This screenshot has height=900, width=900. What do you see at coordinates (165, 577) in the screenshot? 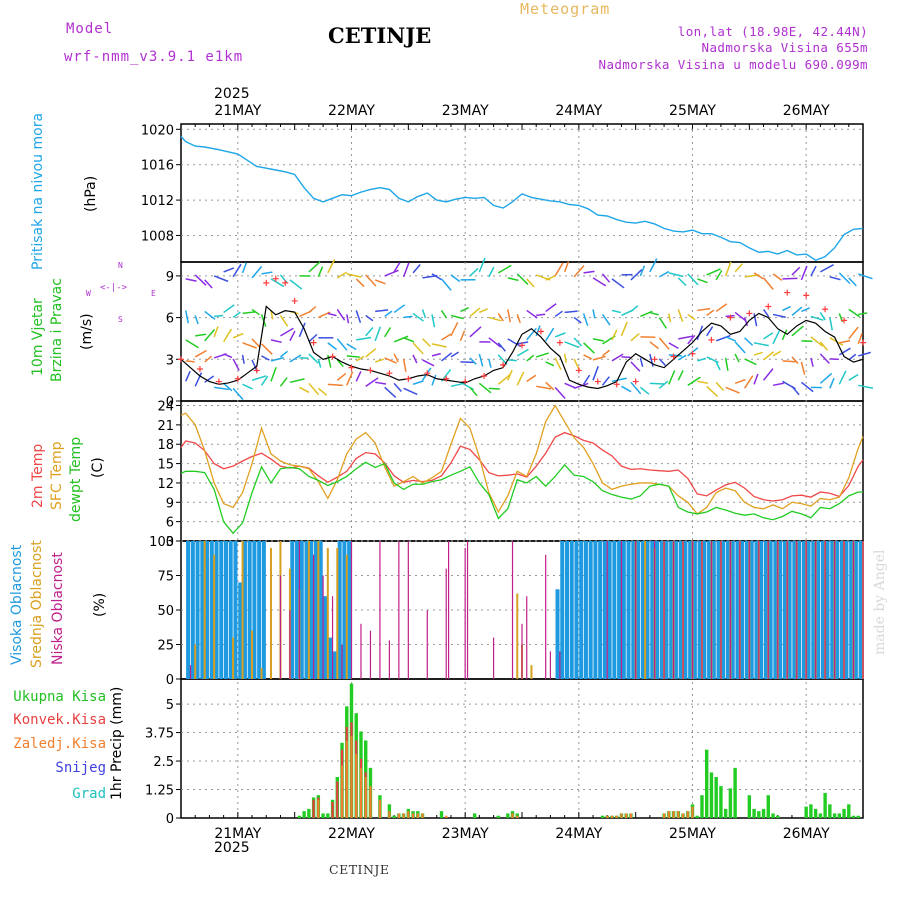
I see `cloud_cover-ytick-label: 75` at bounding box center [165, 577].